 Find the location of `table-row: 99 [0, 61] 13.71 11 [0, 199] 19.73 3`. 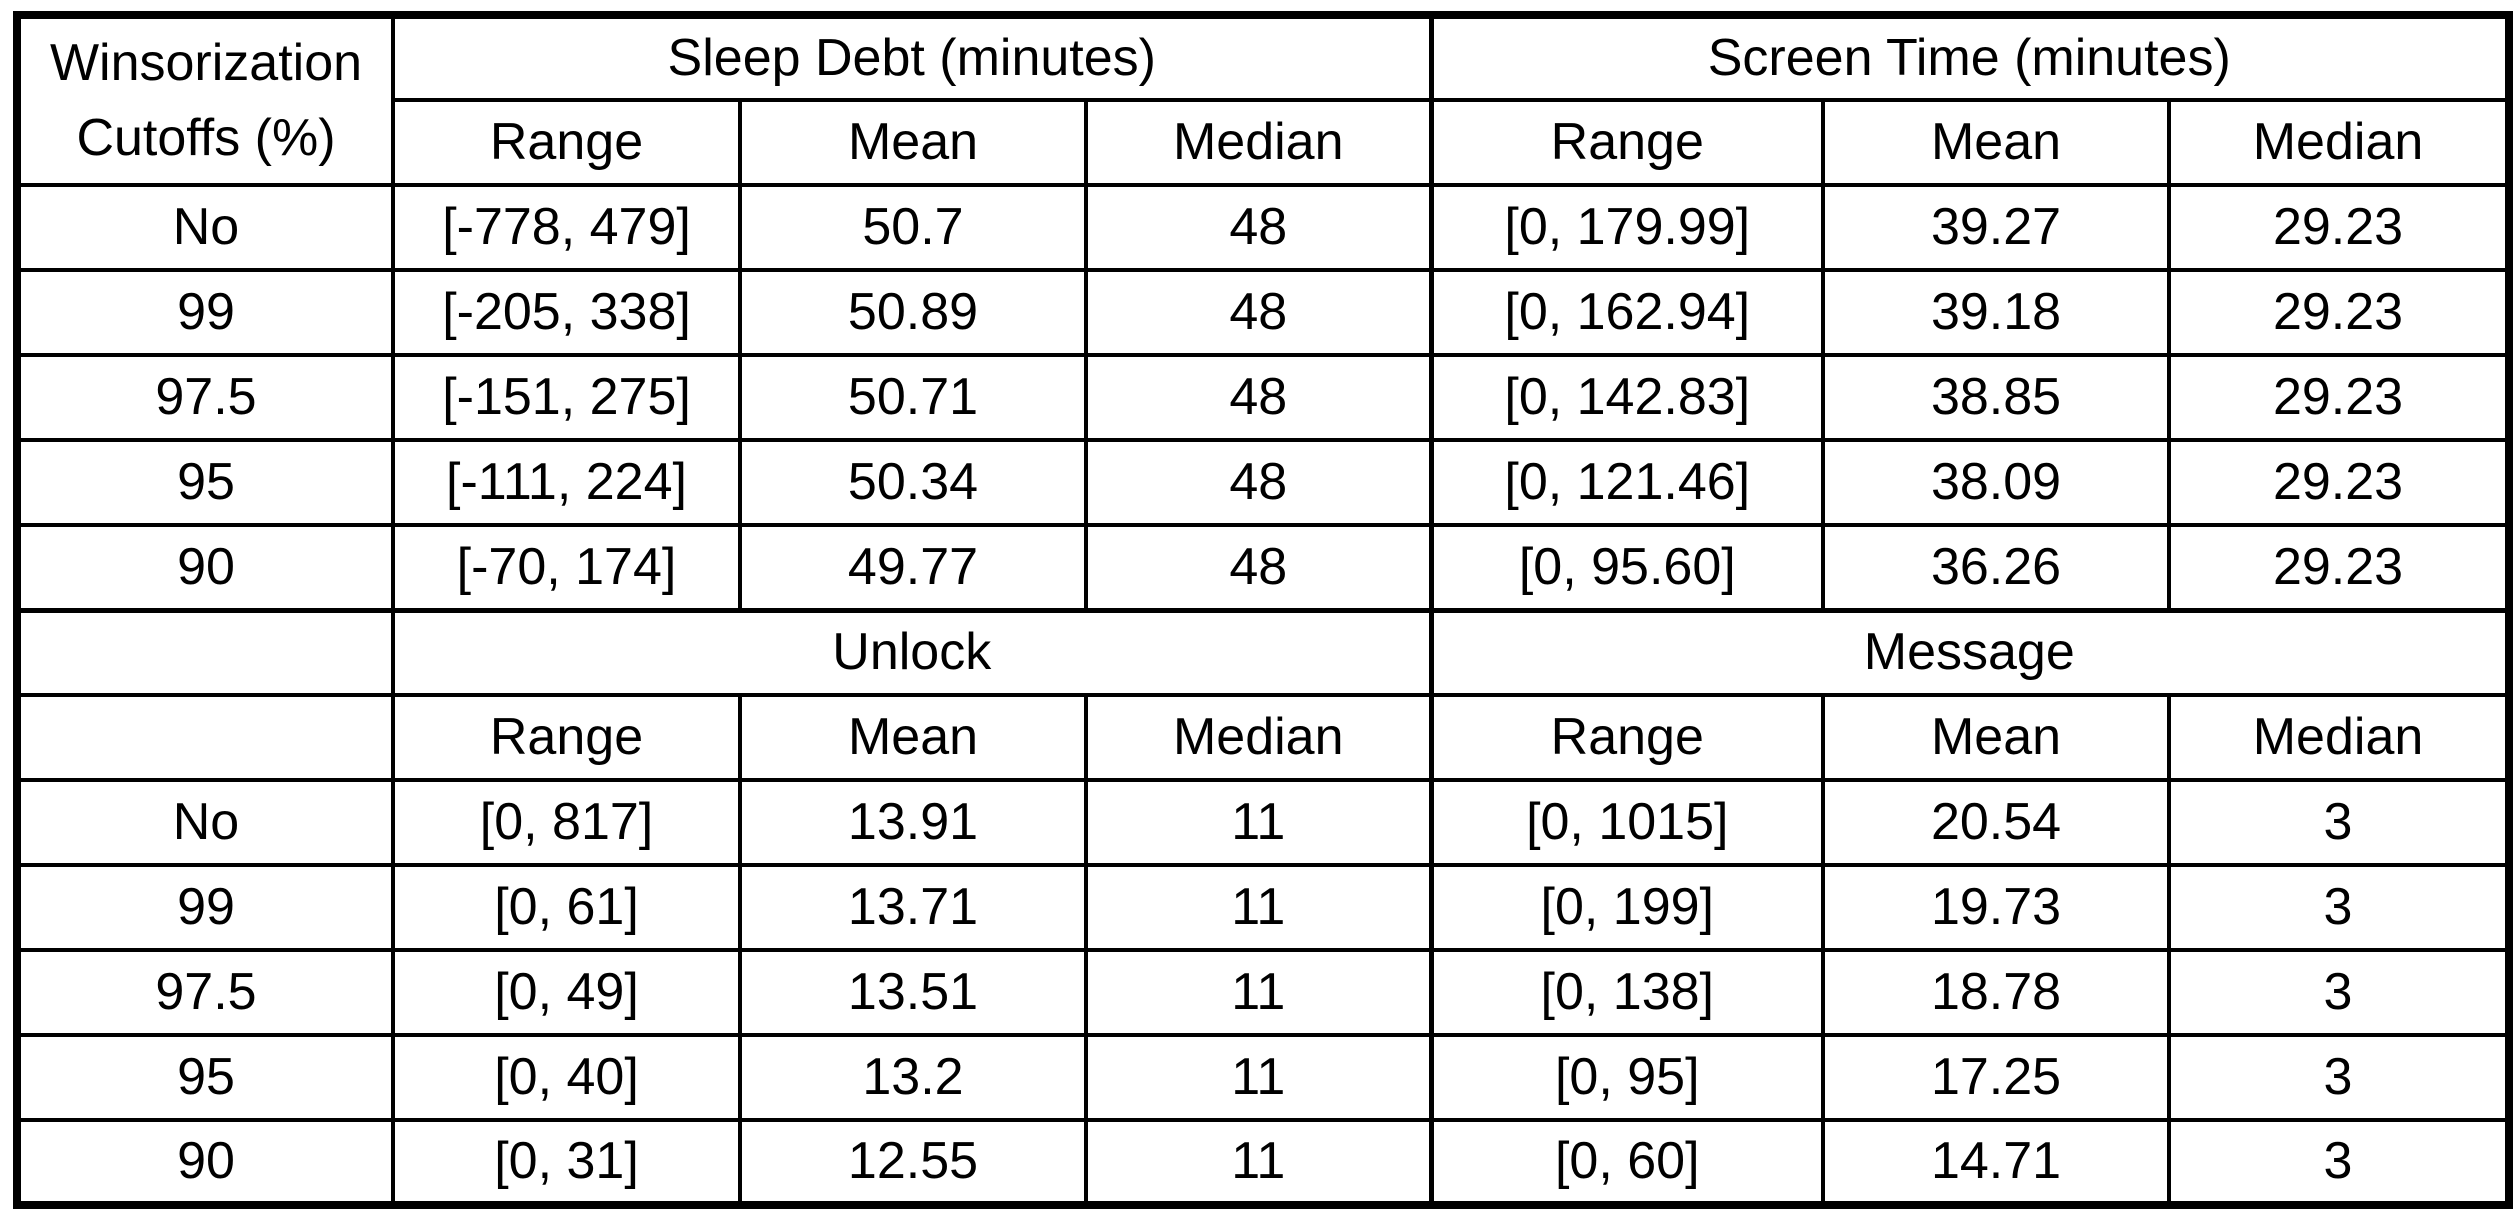

table-row: 99 [0, 61] 13.71 11 [0, 199] 19.73 3 is located at coordinates (1263, 907).